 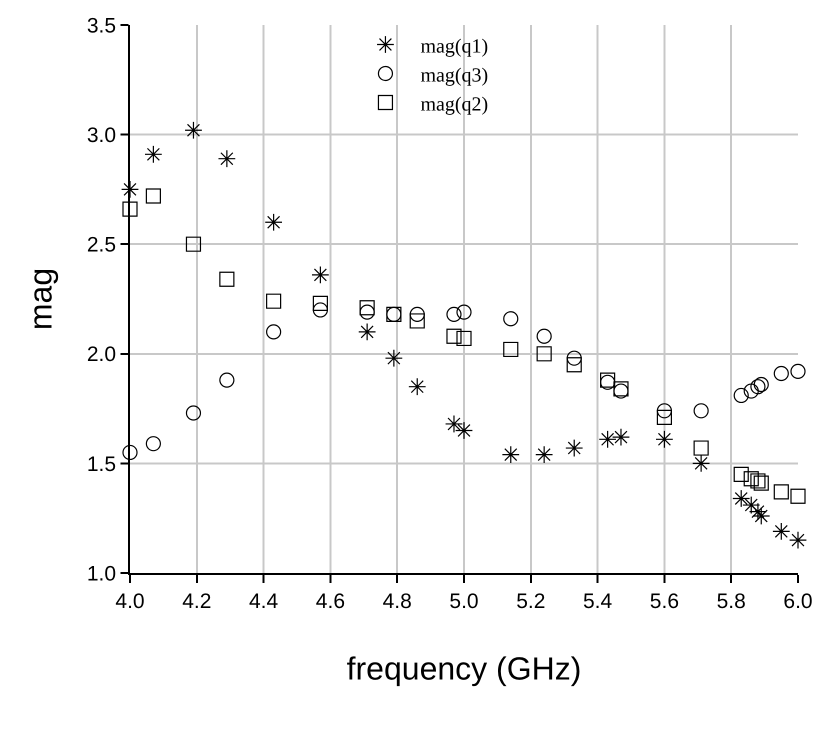 I want to click on y-tick-label: 1.0, so click(x=101, y=574).